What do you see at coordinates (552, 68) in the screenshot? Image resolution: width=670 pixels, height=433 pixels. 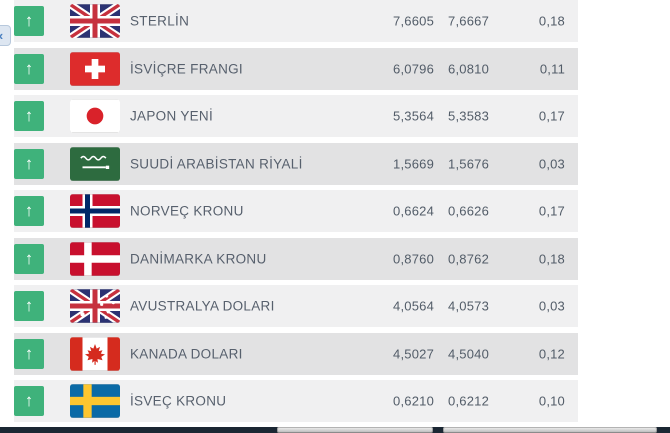 I see `change-percent: 0,11` at bounding box center [552, 68].